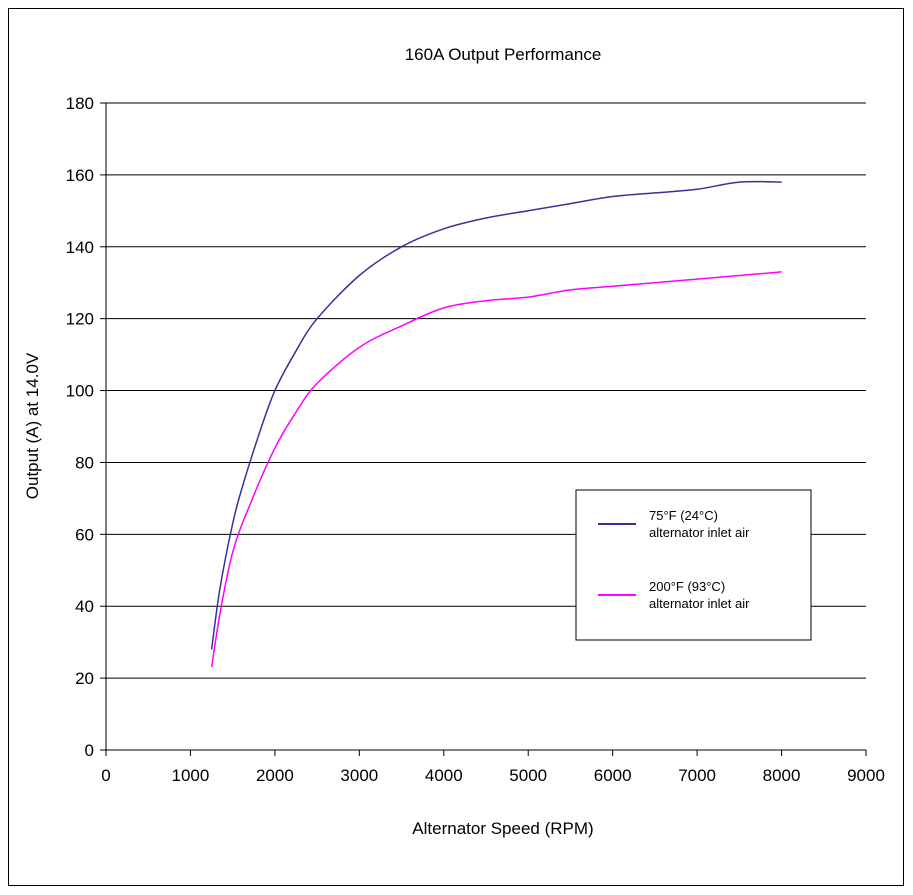 Image resolution: width=913 pixels, height=895 pixels. Describe the element at coordinates (503, 54) in the screenshot. I see `chart-title: 160A Output Performance` at that location.